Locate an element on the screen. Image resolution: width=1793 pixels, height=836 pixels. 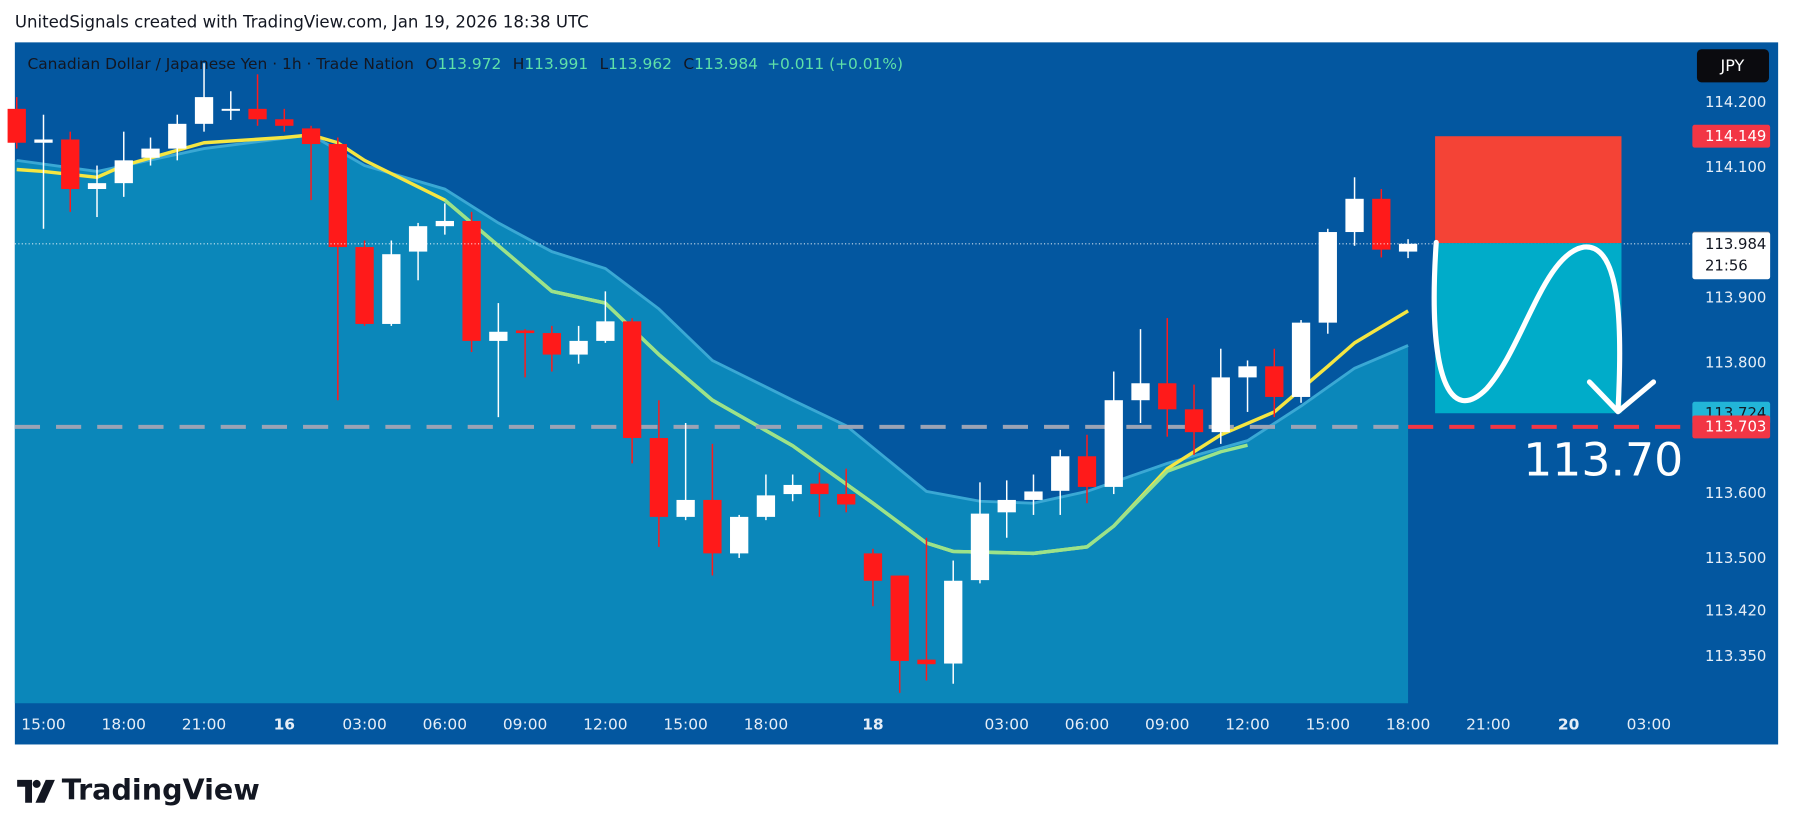
level-label: 113.703 is located at coordinates (1735, 427).